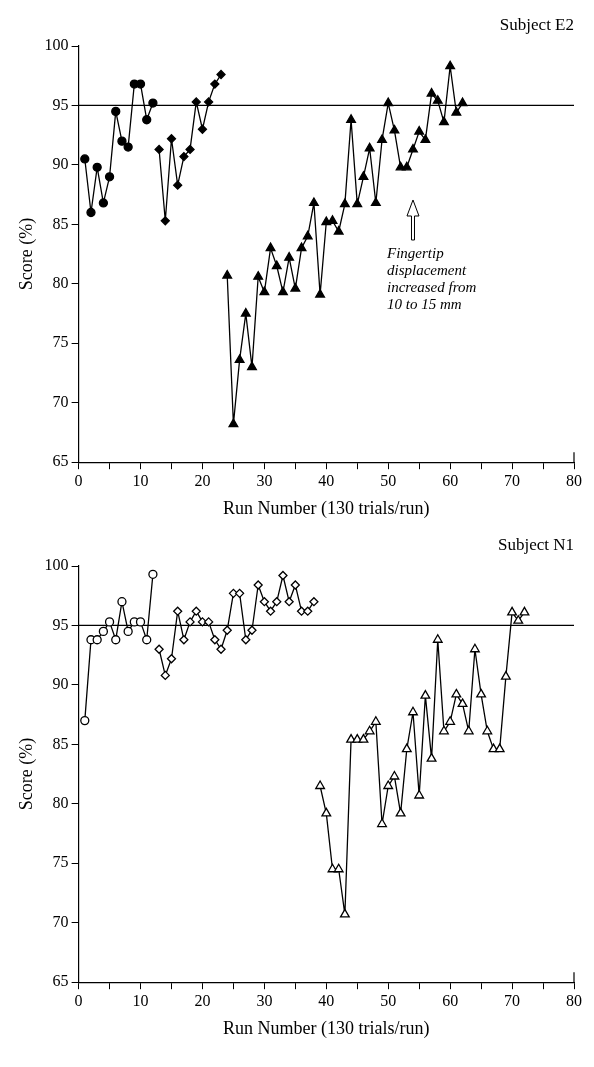 This screenshot has width=594, height=1067. Describe the element at coordinates (536, 24) in the screenshot. I see `chart-title: Subject E2` at that location.